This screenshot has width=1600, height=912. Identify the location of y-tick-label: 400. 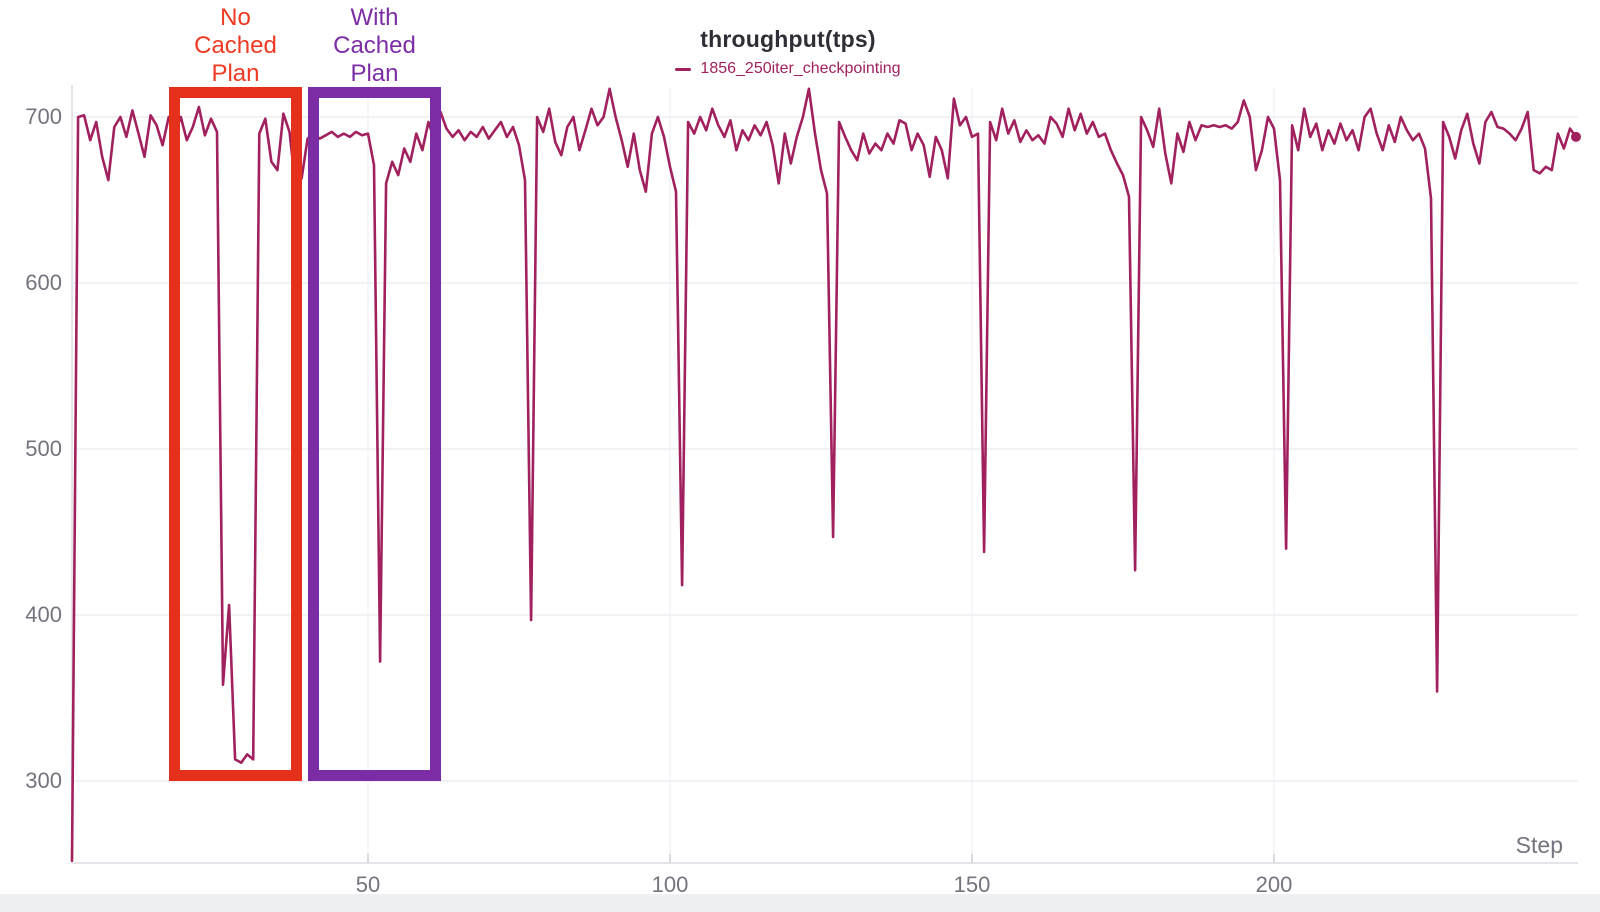
(43, 614).